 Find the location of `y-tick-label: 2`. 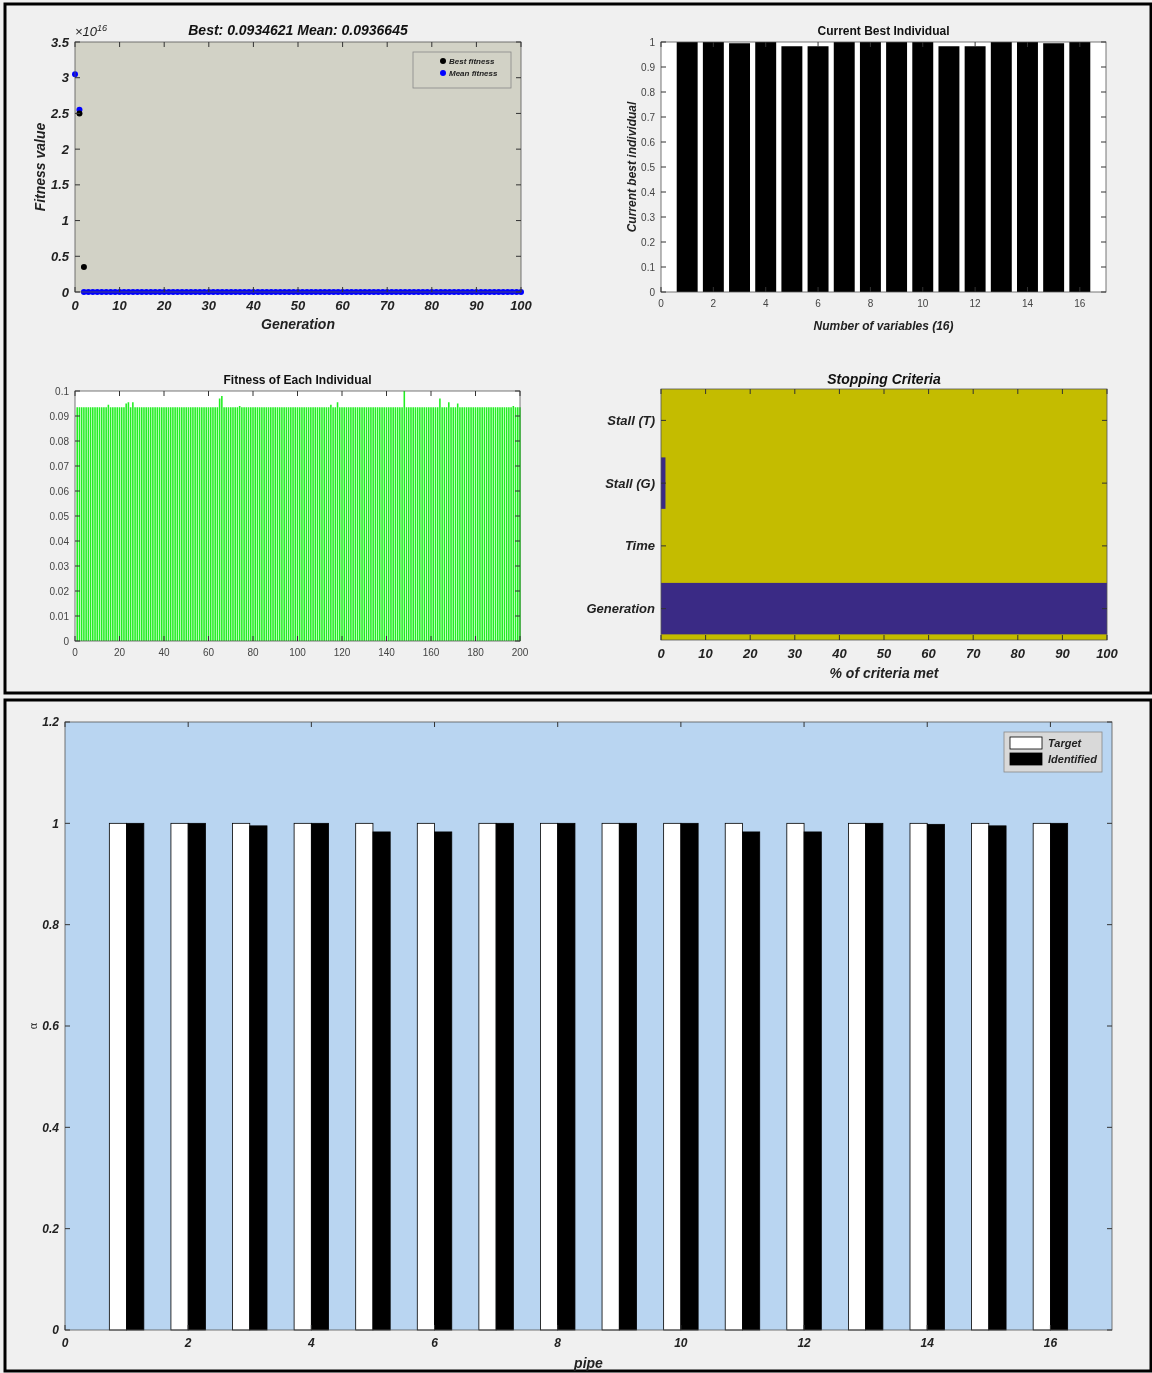

y-tick-label: 2 is located at coordinates (65, 149).